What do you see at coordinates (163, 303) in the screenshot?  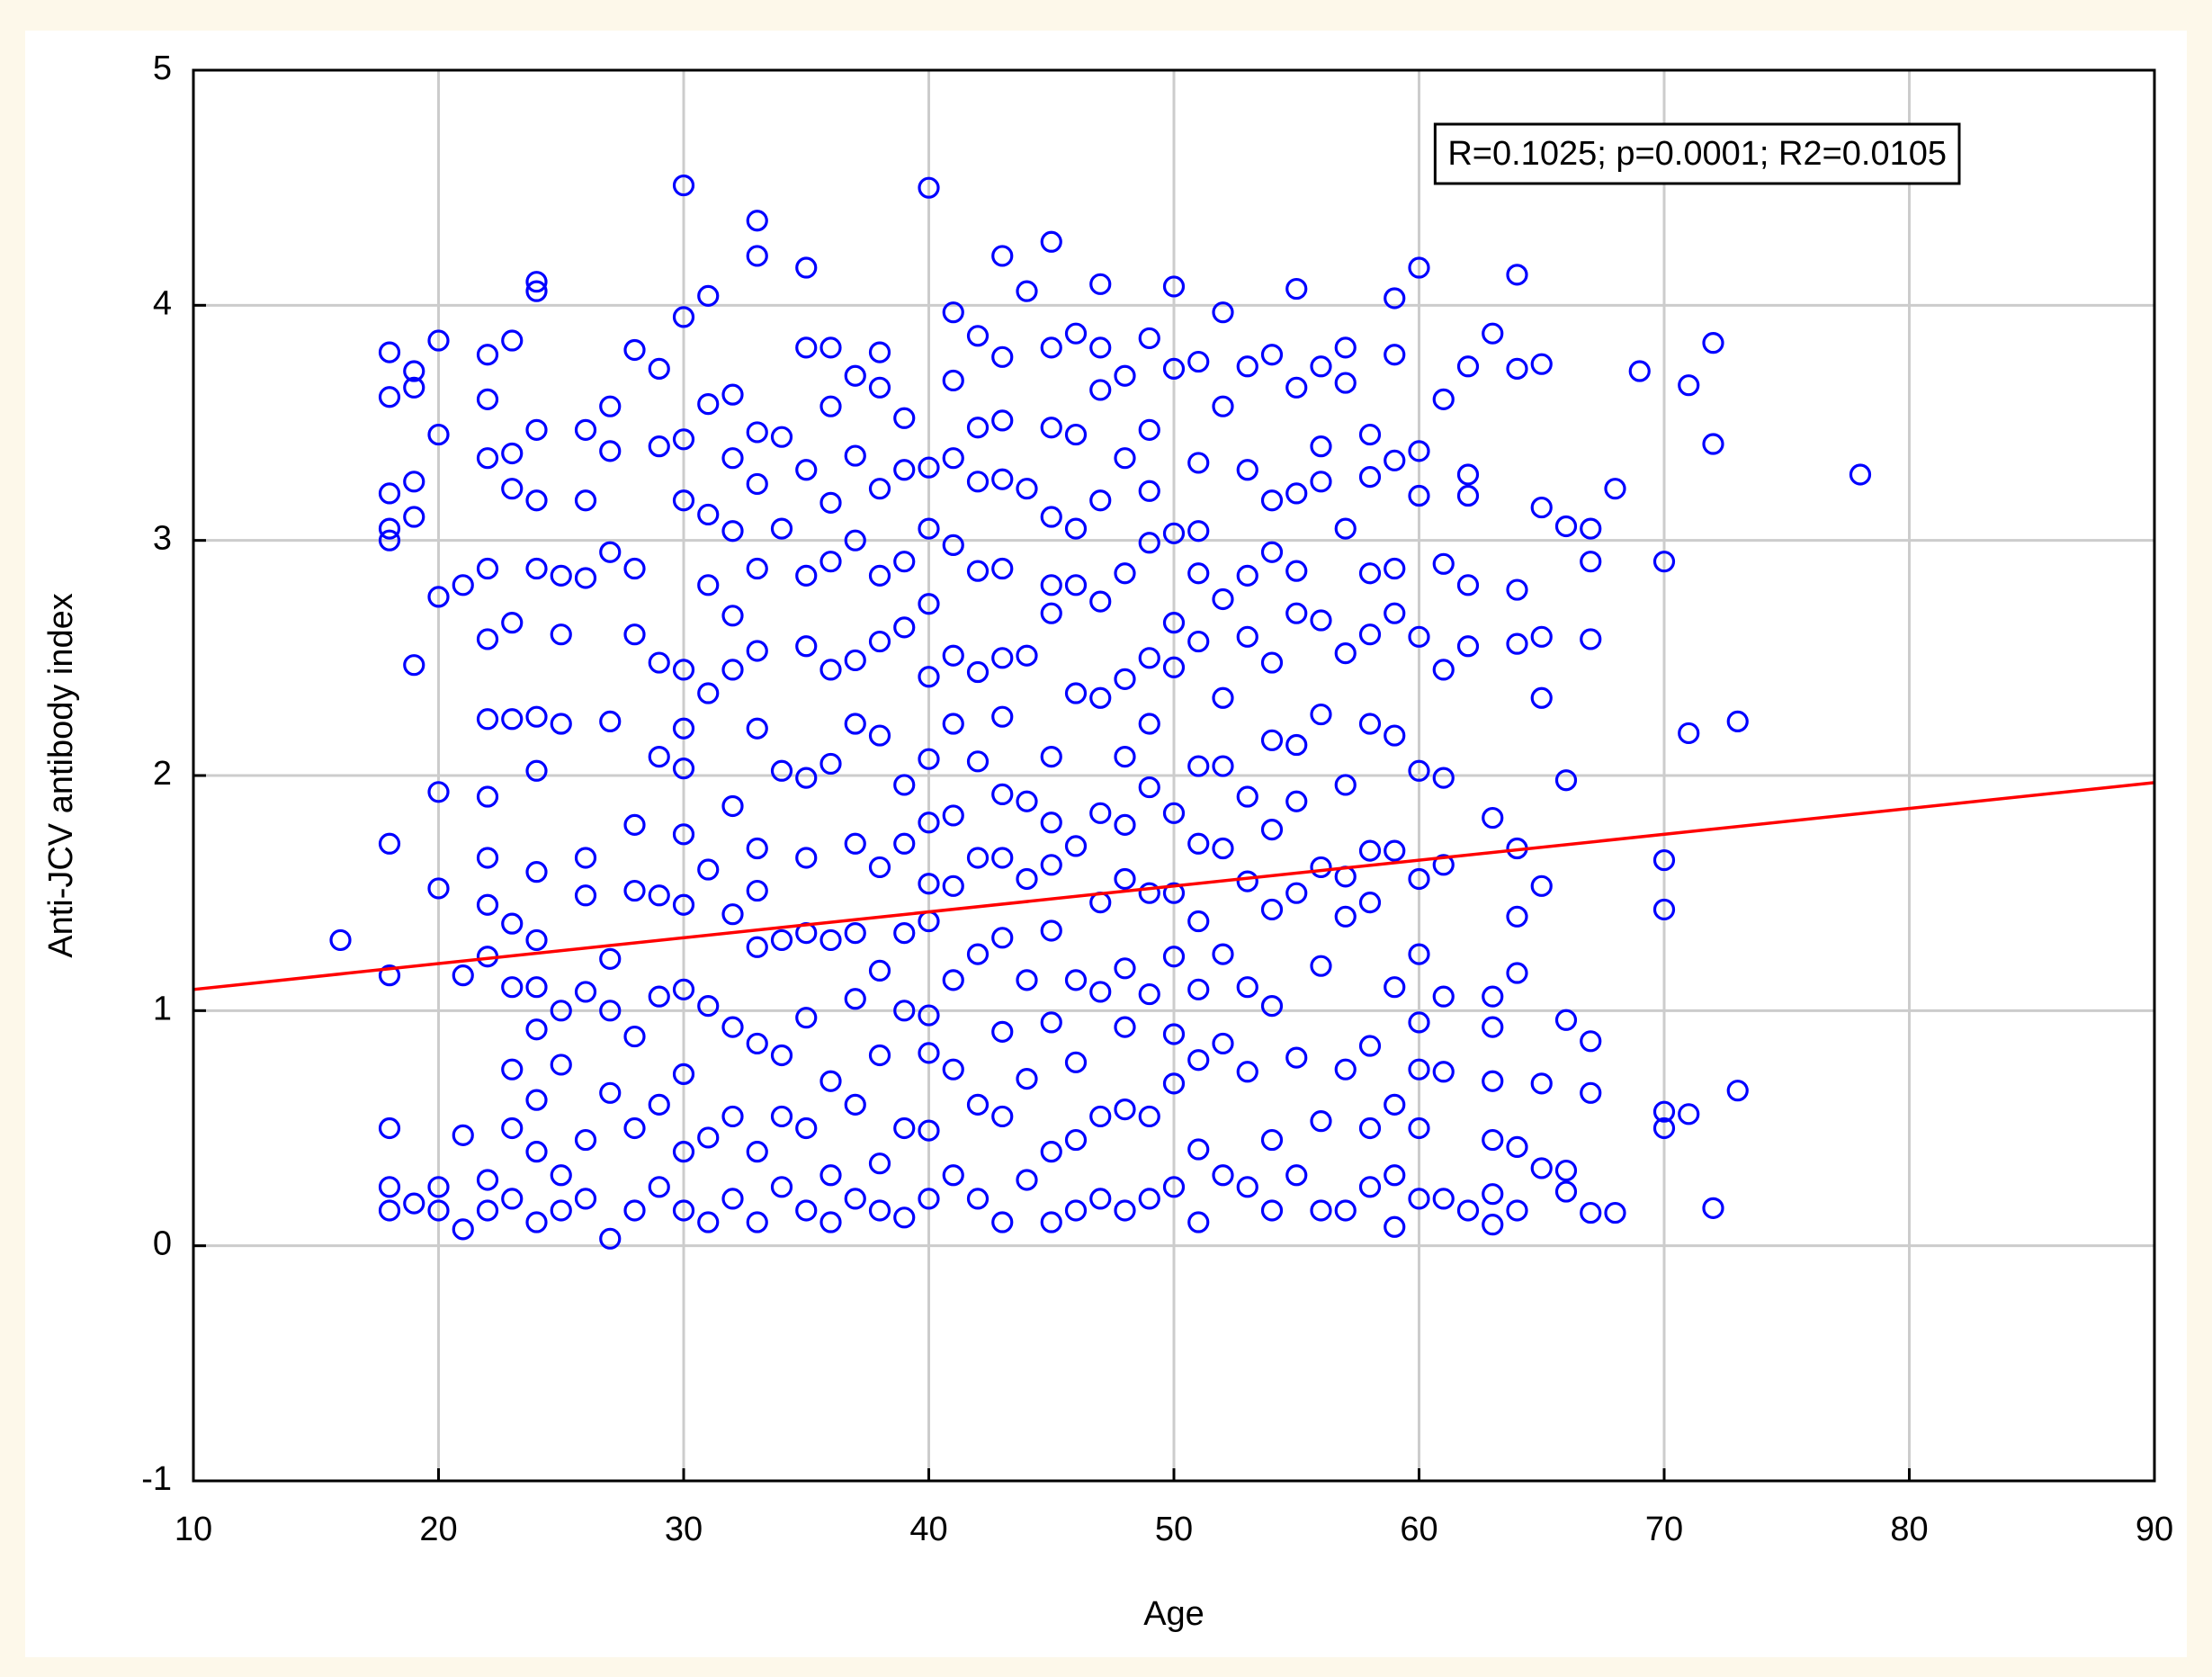 I see `y-tick-label: 4` at bounding box center [163, 303].